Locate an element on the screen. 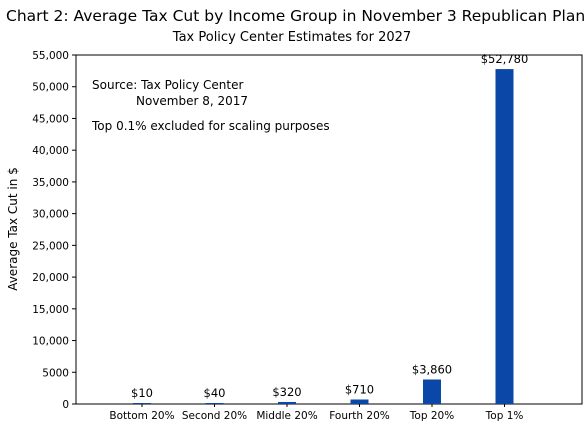 This screenshot has width=584, height=425. y-tick-label: 15,000 is located at coordinates (50, 310).